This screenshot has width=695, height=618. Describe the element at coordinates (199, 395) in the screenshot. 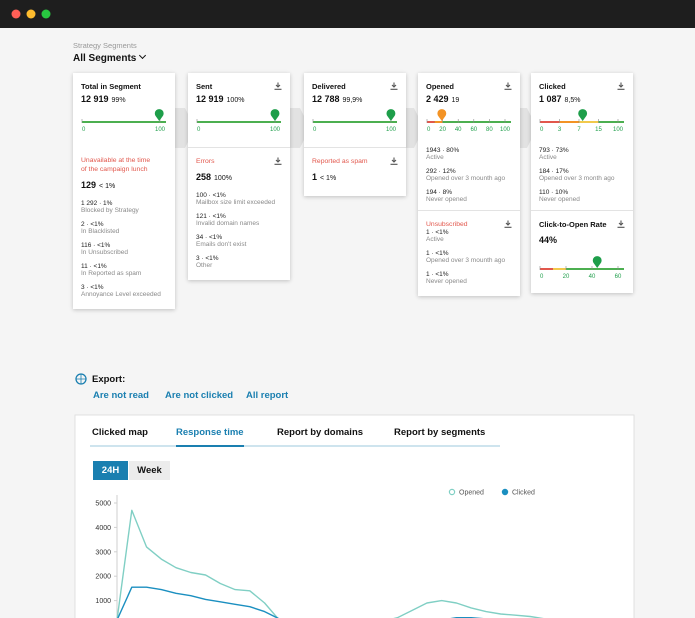

I see `export-link: Are not clicked` at that location.